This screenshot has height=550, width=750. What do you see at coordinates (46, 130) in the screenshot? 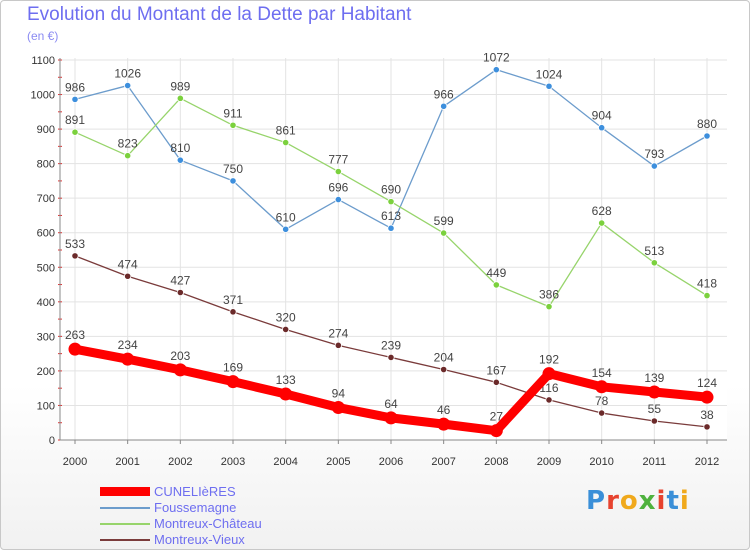
I see `y-tick-label: 900` at bounding box center [46, 130].